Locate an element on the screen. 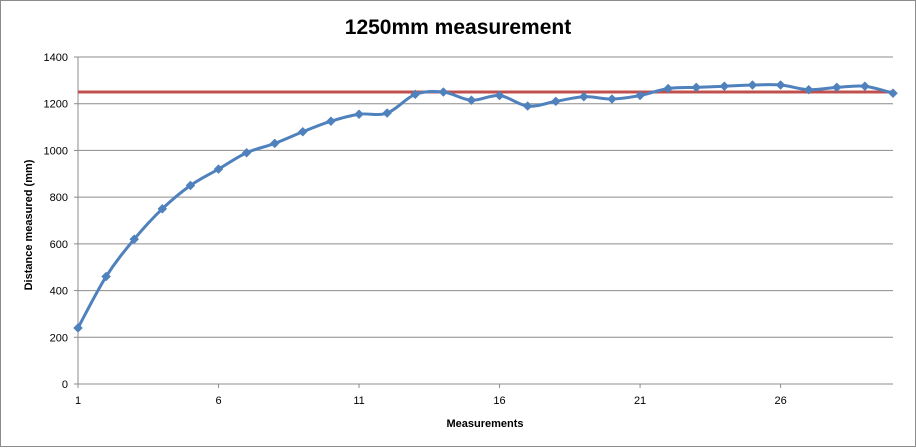 The height and width of the screenshot is (448, 916). y-tick-label: 200 is located at coordinates (59, 338).